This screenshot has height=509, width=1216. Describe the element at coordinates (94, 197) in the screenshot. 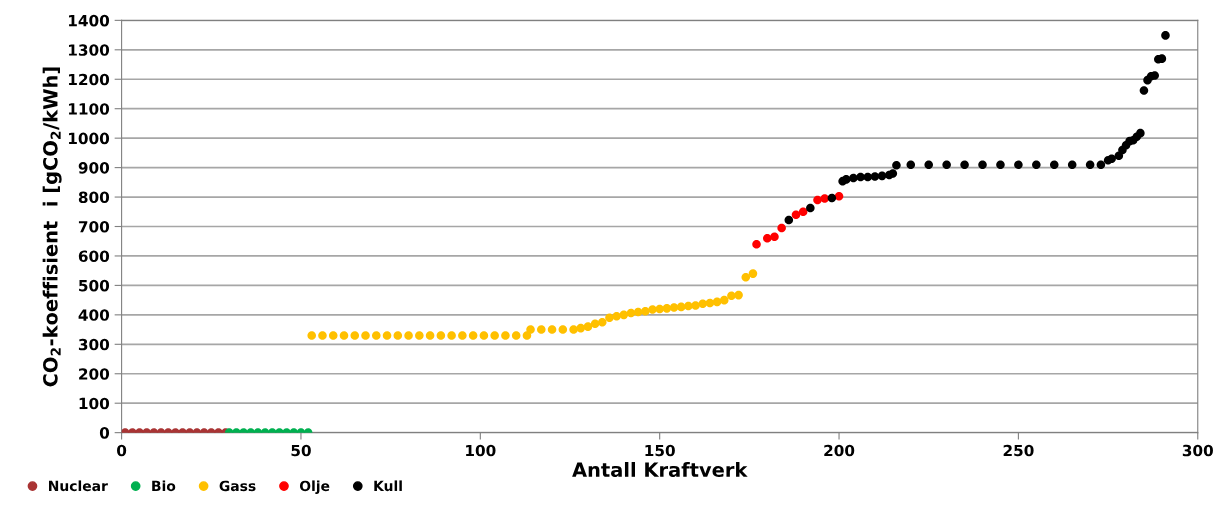

I see `y-tick-label: 800` at that location.